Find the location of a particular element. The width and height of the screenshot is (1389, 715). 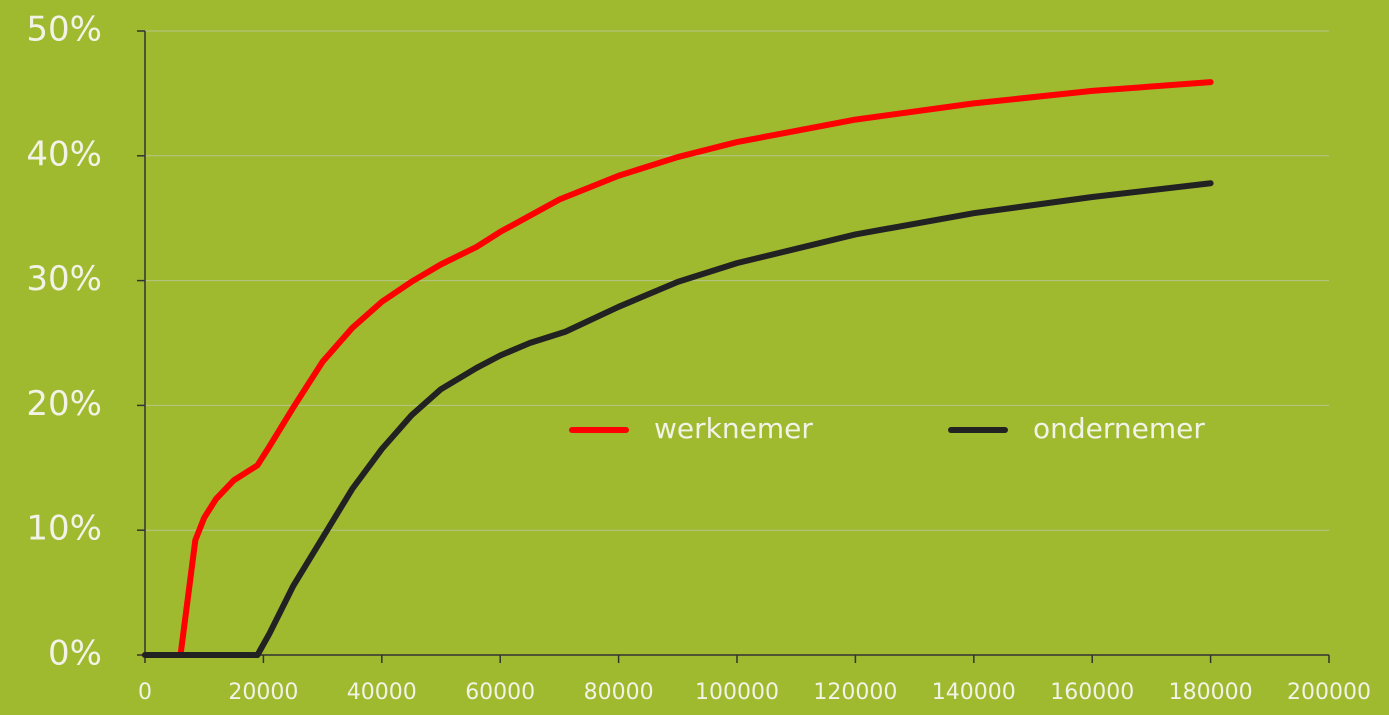

x-tick-label: 0 is located at coordinates (145, 692).